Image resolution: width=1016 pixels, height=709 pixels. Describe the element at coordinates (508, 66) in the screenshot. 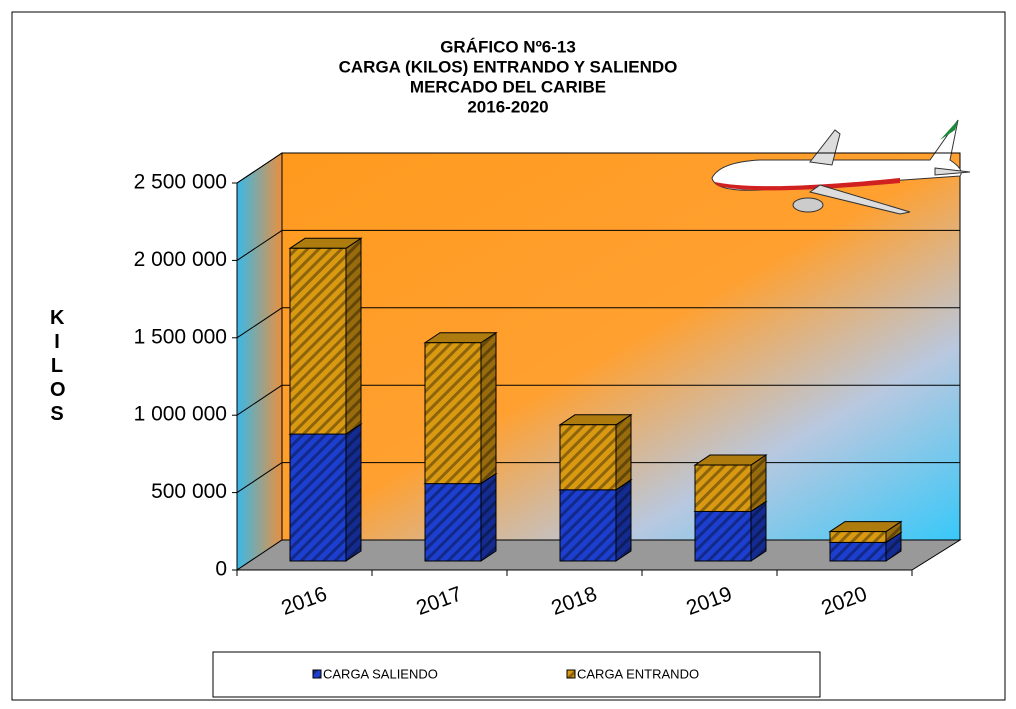

I see `chart-subtitle: CARGA (KILOS) ENTRANDO Y SALIENDO` at that location.